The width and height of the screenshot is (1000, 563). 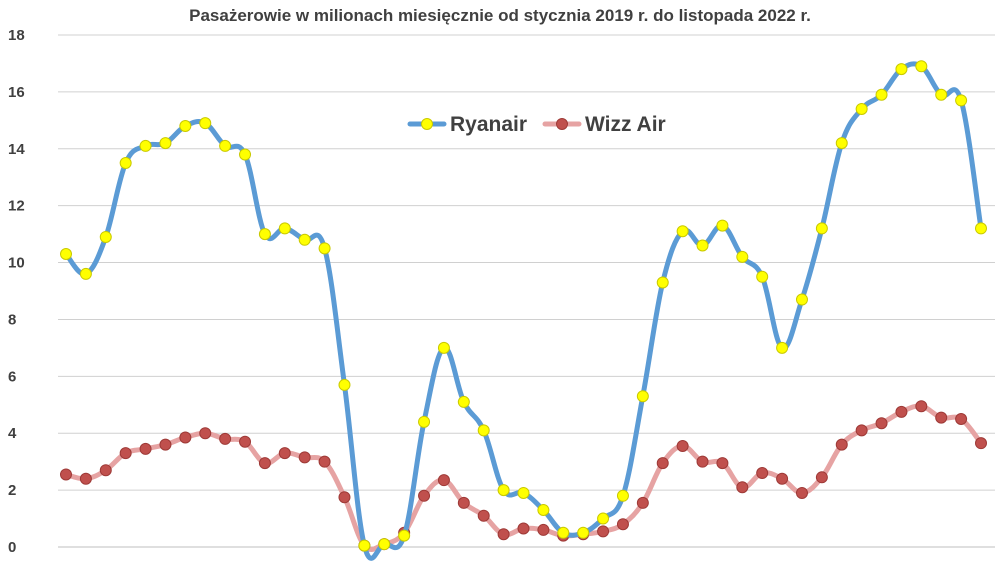 What do you see at coordinates (12, 376) in the screenshot?
I see `y-tick-label-6: 6` at bounding box center [12, 376].